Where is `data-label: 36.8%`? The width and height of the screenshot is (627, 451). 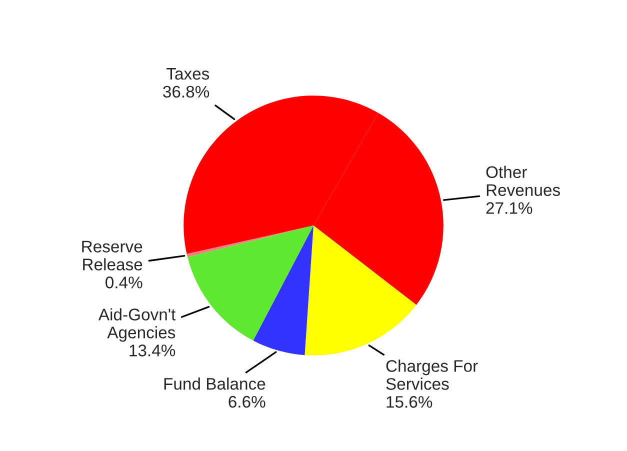
data-label: 36.8% is located at coordinates (186, 92).